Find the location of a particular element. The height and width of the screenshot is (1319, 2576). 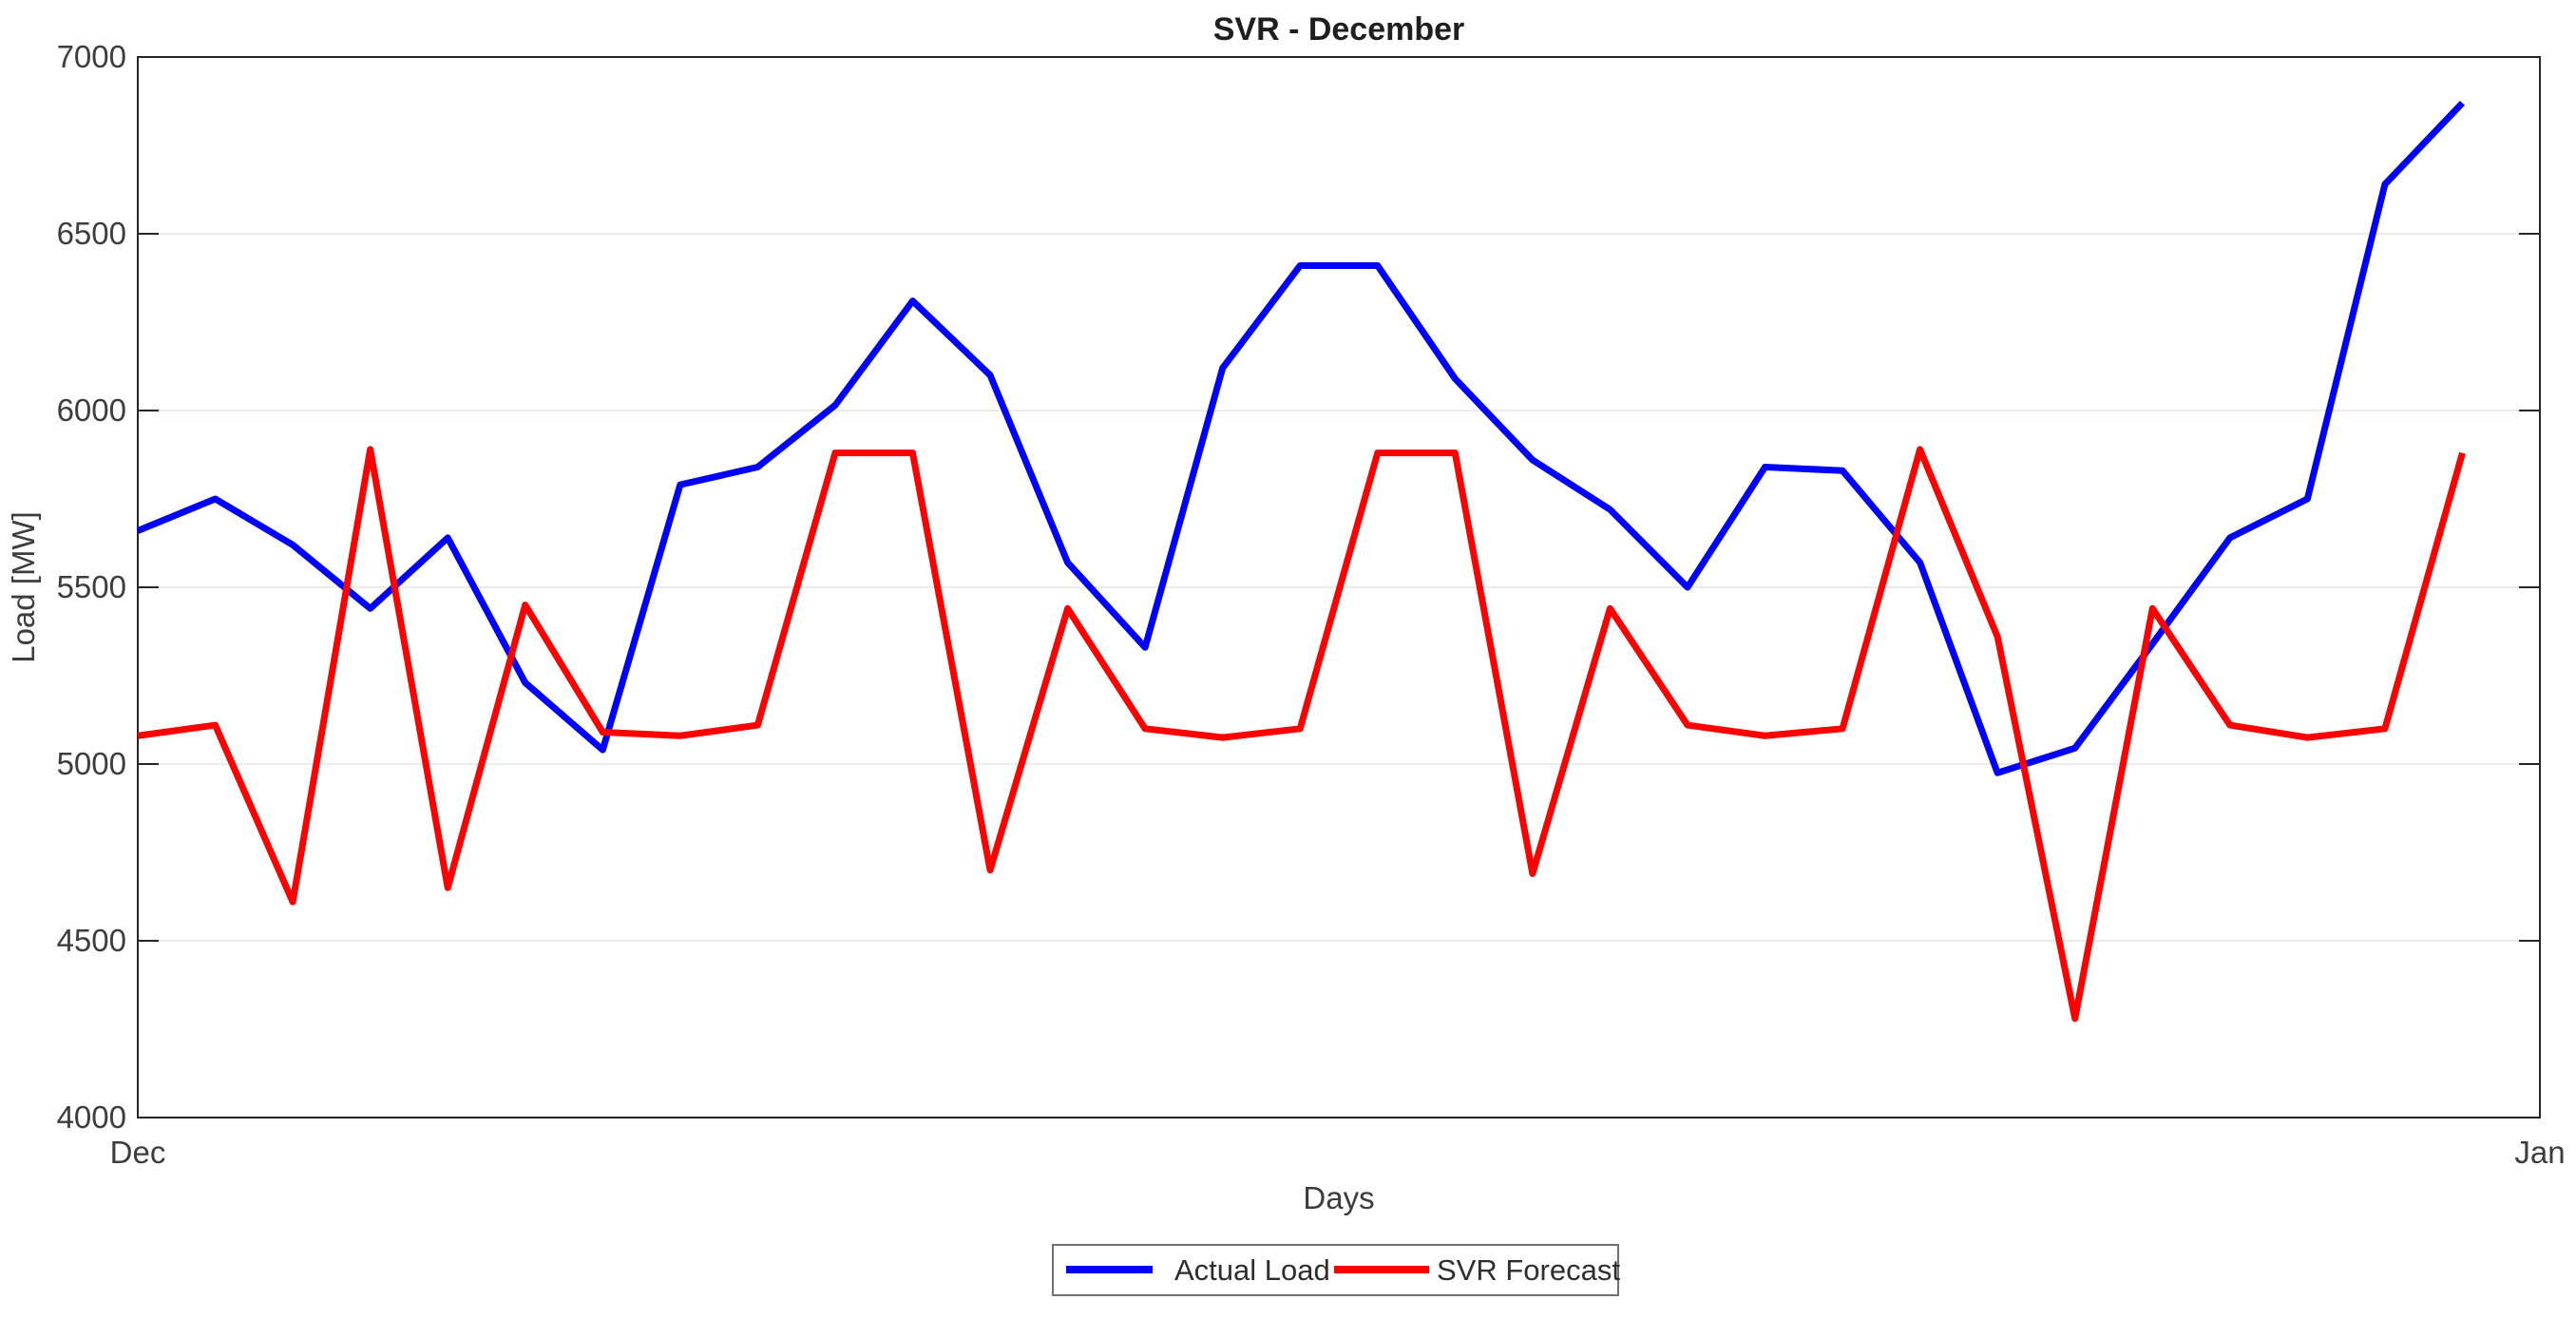

x-tick-label-dec: Dec is located at coordinates (138, 1152).